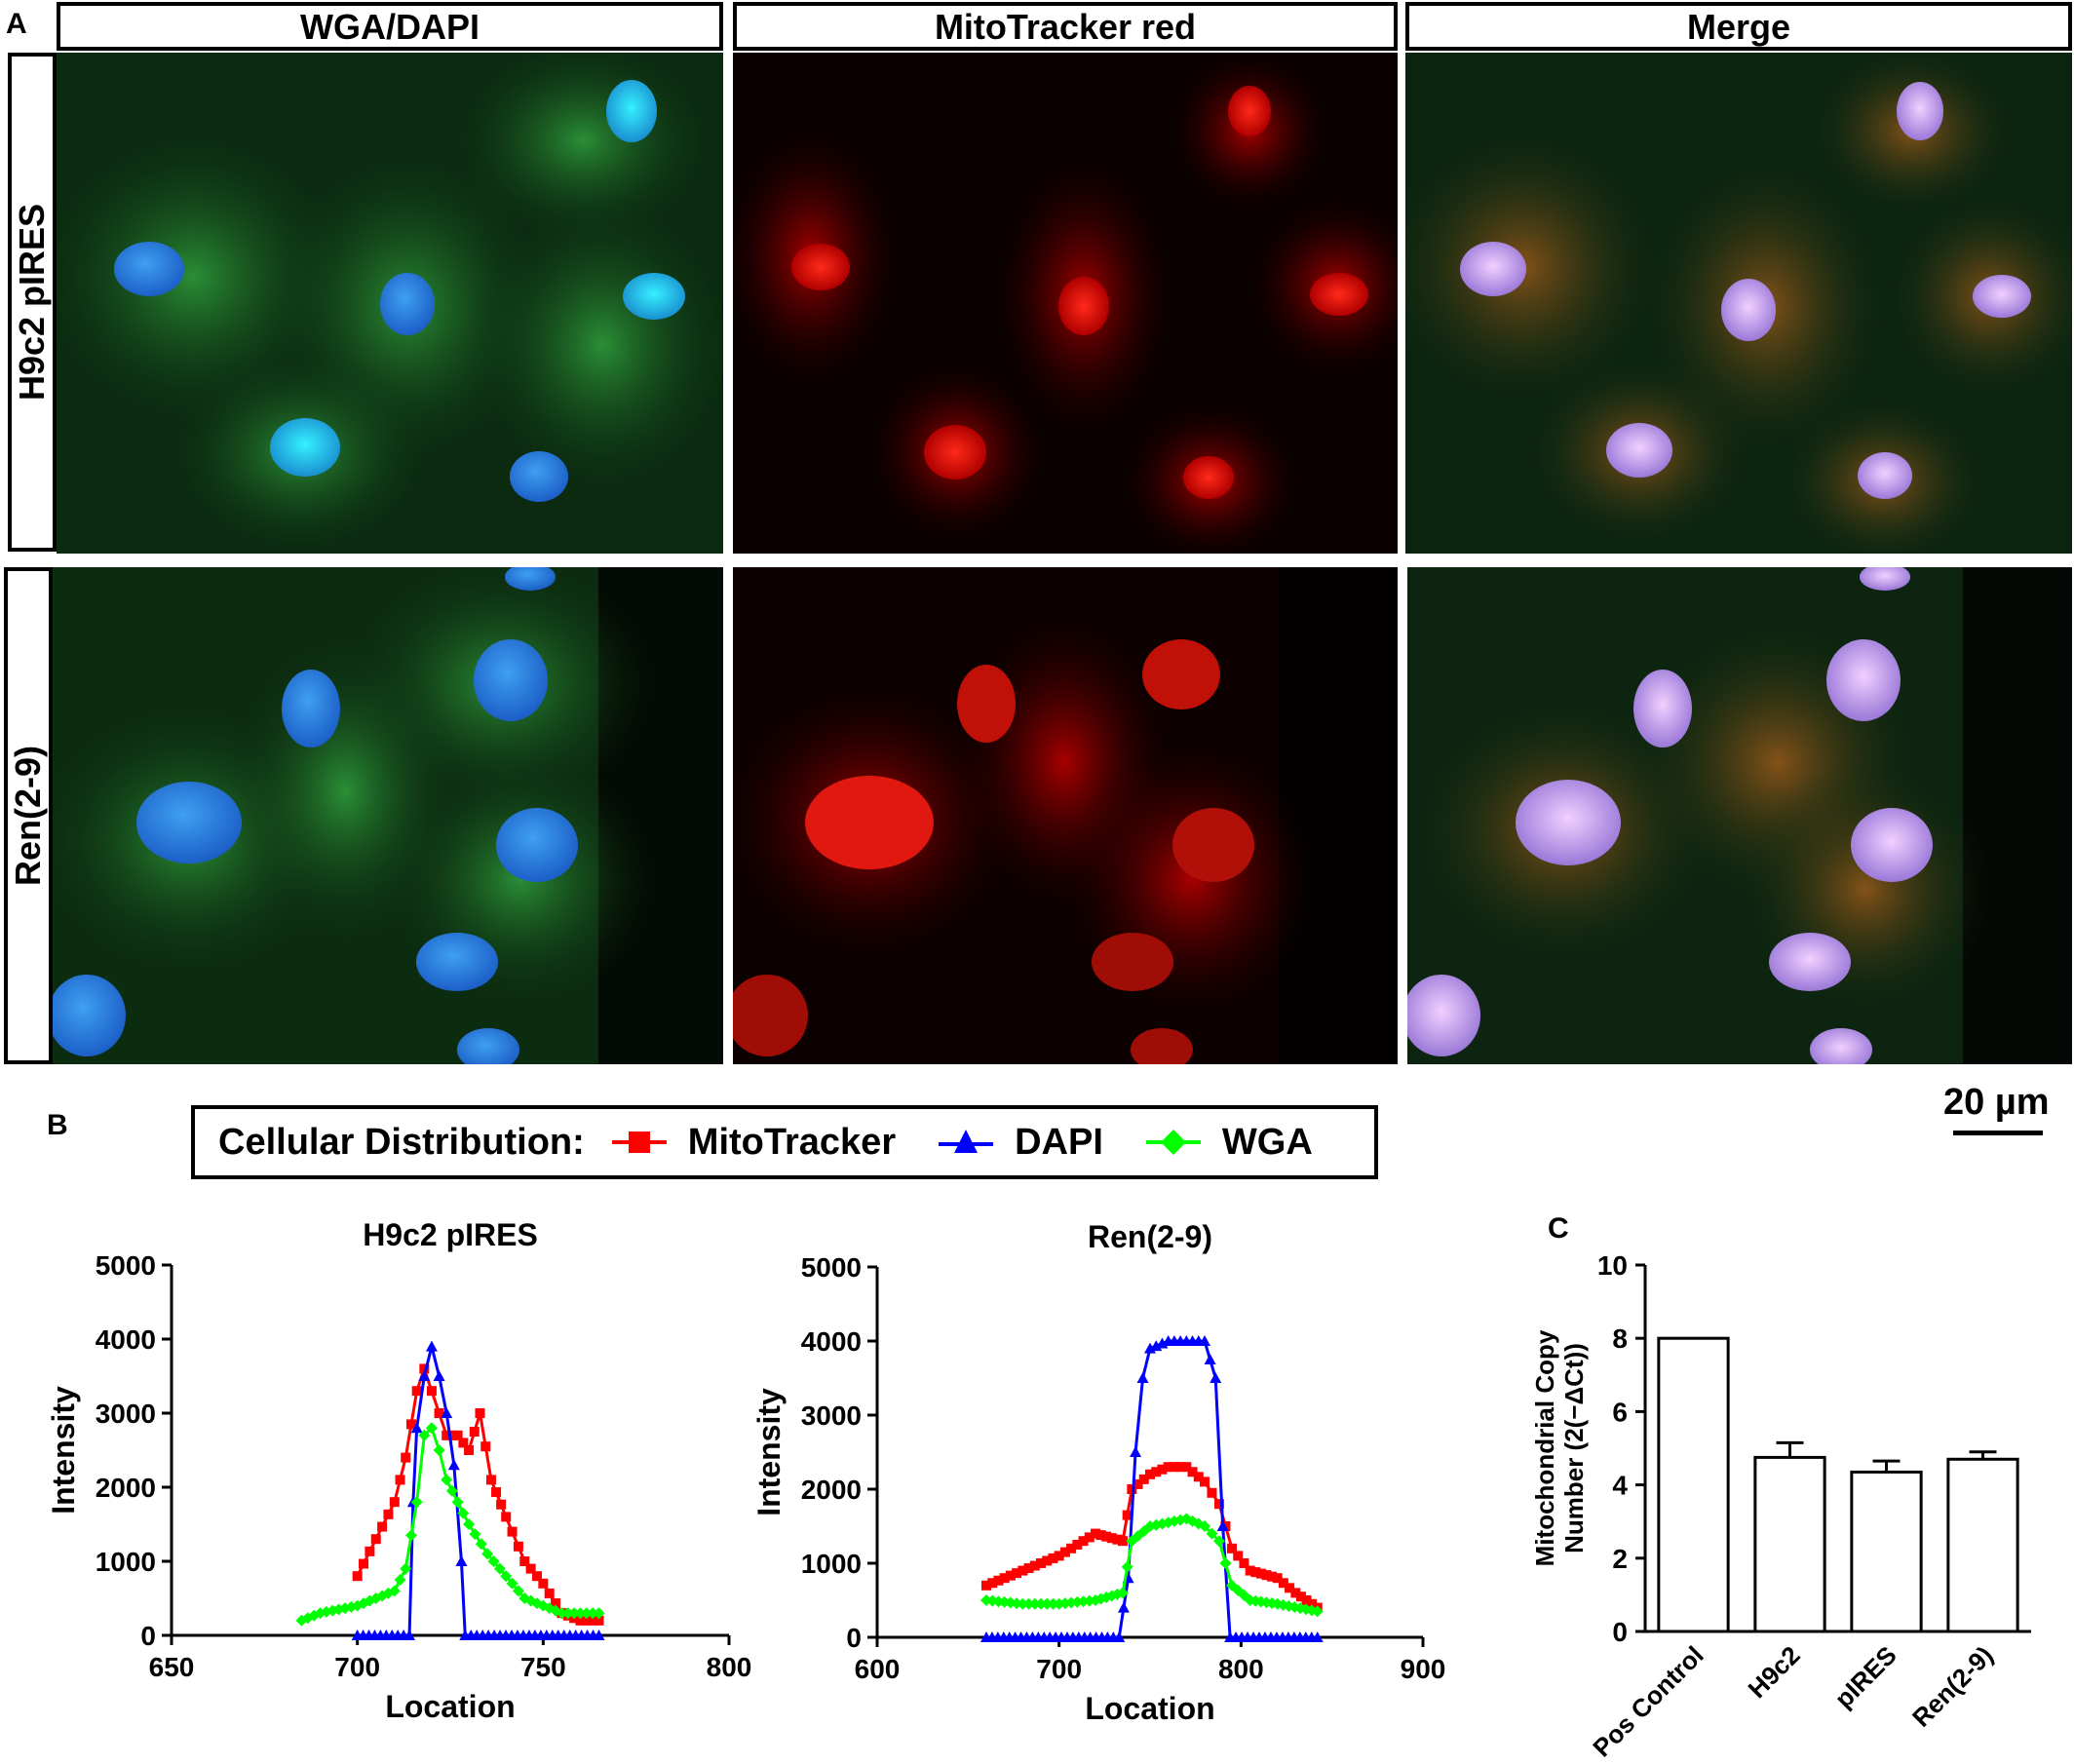 The height and width of the screenshot is (1764, 2074). Describe the element at coordinates (1864, 1676) in the screenshot. I see `x-tick-label: pIRES` at that location.